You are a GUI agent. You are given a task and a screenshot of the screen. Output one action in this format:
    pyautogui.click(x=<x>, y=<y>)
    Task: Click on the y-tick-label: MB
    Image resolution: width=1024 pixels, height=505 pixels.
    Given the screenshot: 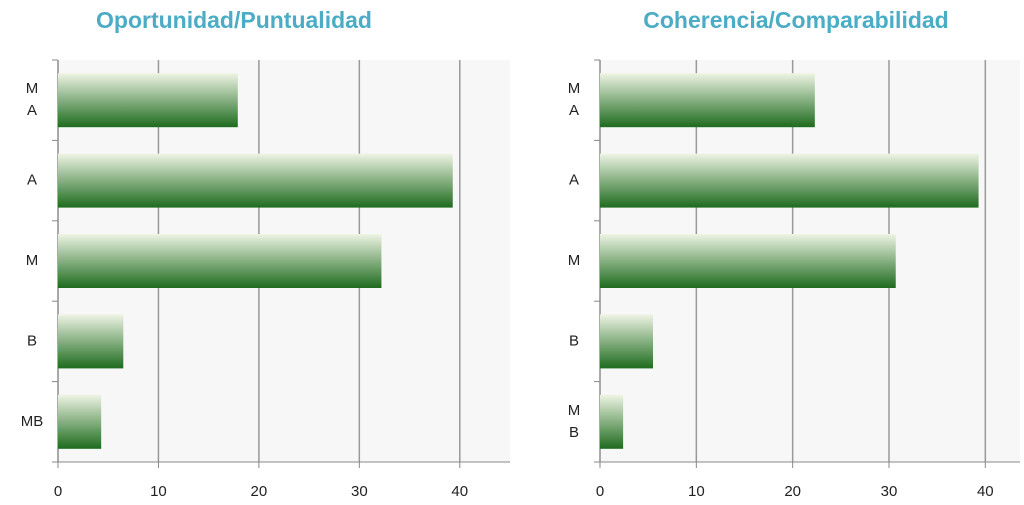 What is the action you would take?
    pyautogui.click(x=32, y=421)
    